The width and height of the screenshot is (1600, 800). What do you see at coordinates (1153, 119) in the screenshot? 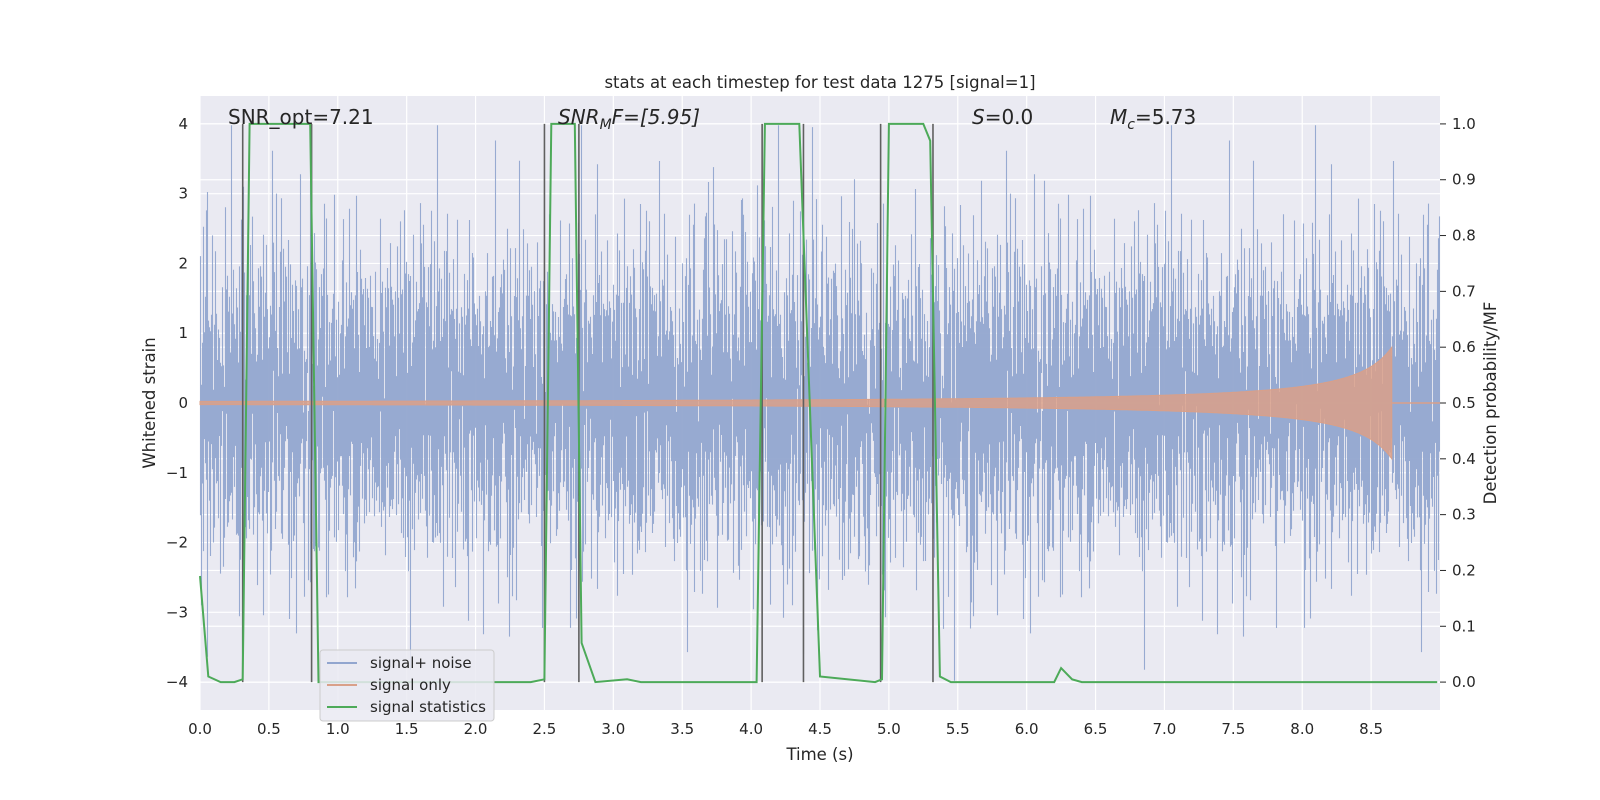
I see `annotation-mc: Mc=5.73` at bounding box center [1153, 119].